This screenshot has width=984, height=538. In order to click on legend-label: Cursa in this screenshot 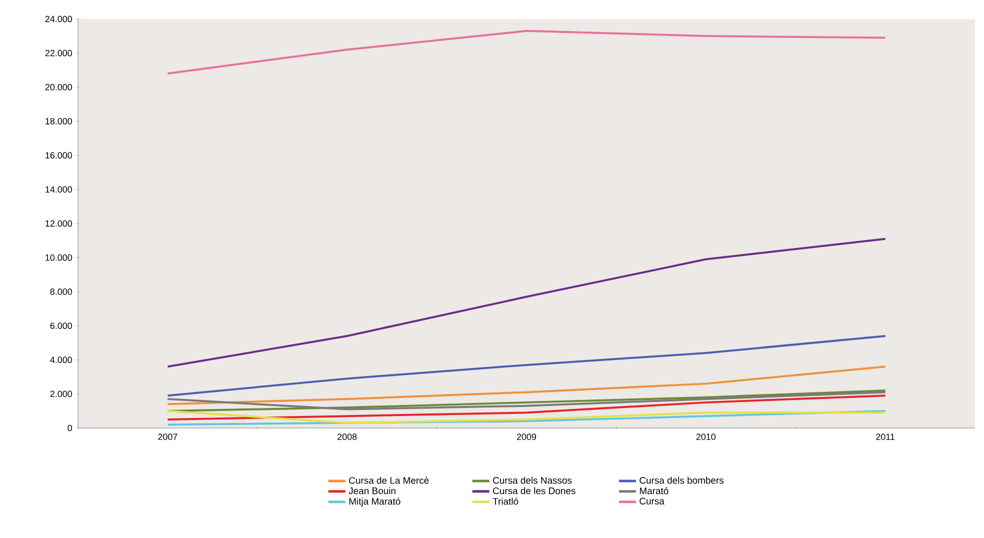, I will do `click(652, 501)`.